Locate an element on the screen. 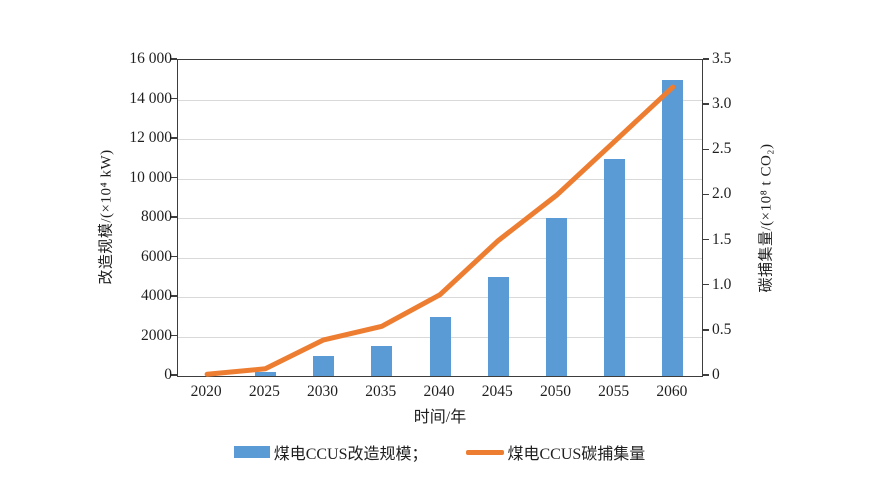 The width and height of the screenshot is (879, 501). x-tick-label: 2060 is located at coordinates (672, 391).